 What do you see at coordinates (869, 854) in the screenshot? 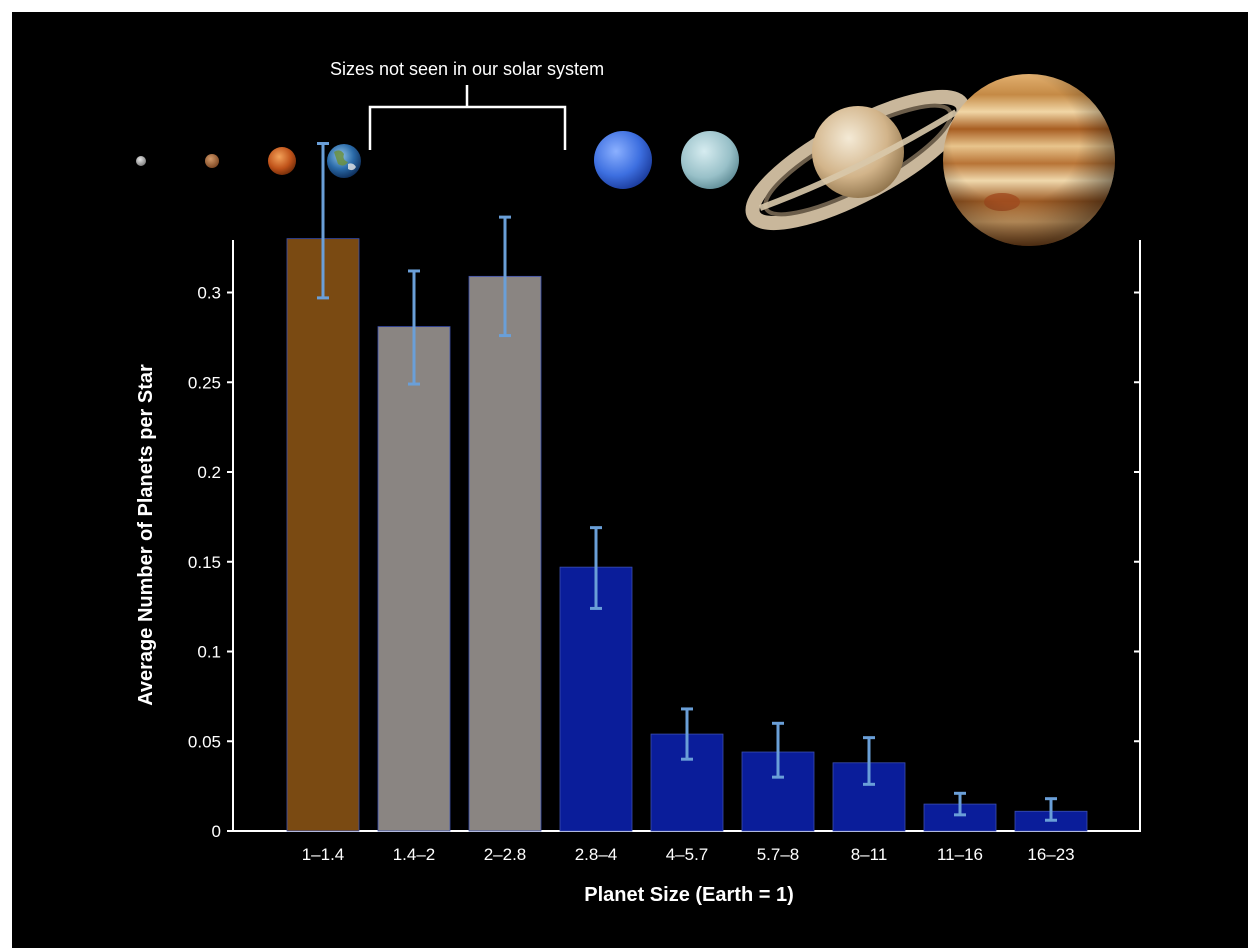
I see `x-tick-label: 8–11` at bounding box center [869, 854].